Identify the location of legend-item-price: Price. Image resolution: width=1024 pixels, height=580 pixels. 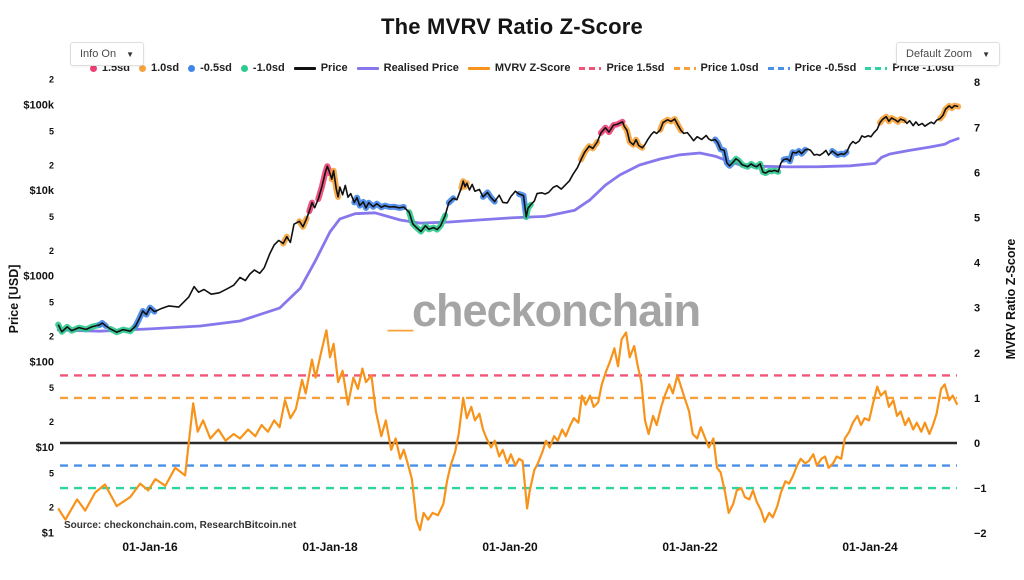
(320, 68).